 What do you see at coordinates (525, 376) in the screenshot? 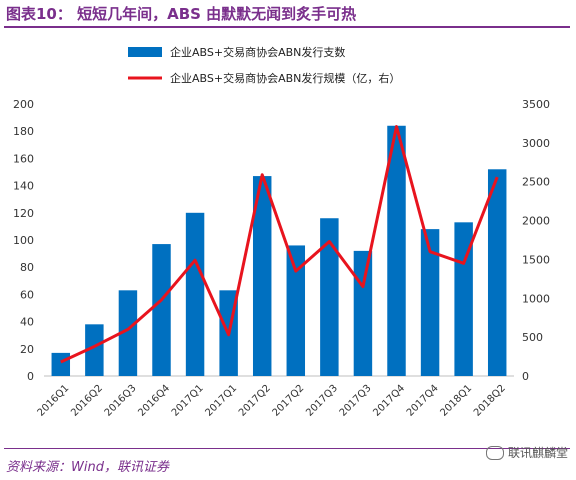
I see `y-right-tick-label: 0` at bounding box center [525, 376].